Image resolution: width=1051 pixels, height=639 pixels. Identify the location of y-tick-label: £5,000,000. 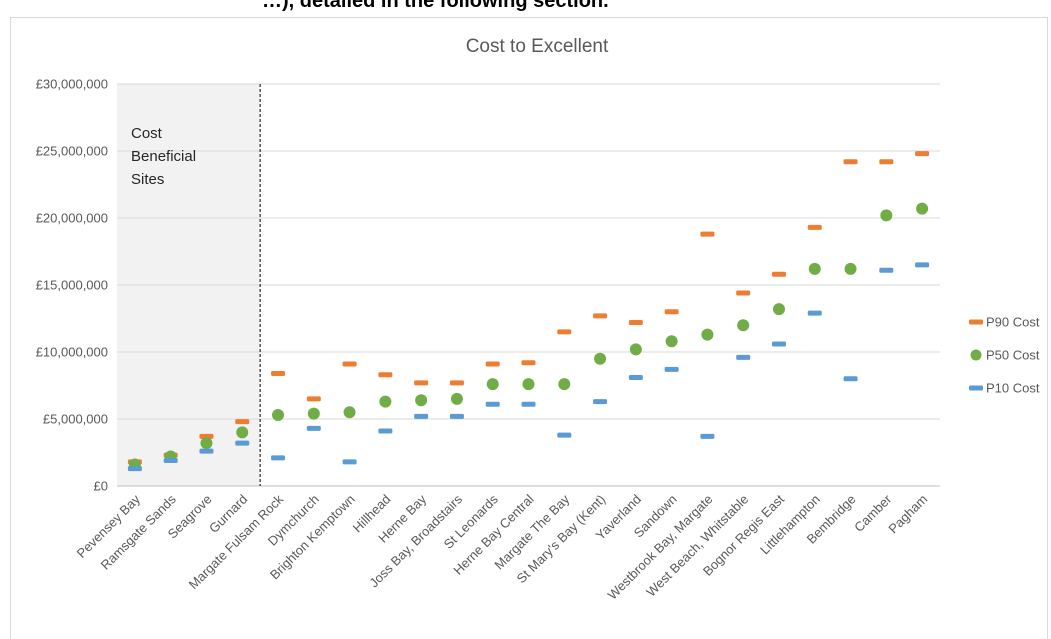
(75, 419).